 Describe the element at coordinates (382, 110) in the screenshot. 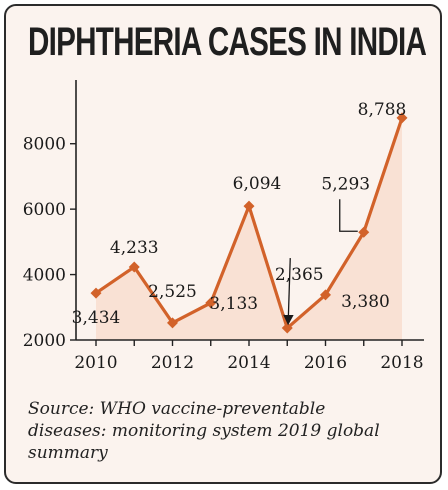

I see `data-label: 8,788` at that location.